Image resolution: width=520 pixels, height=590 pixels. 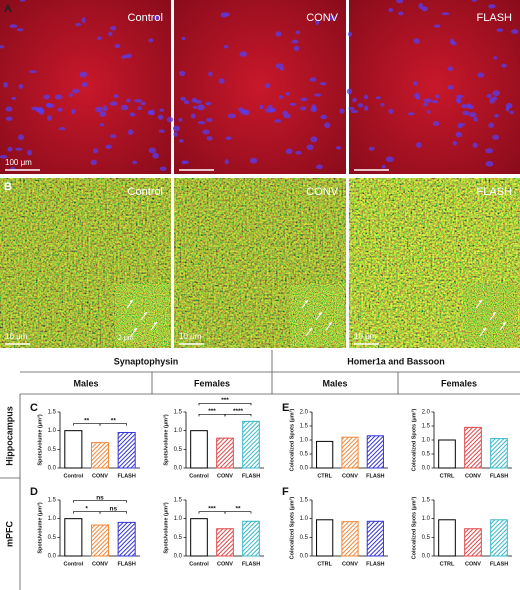 What do you see at coordinates (145, 192) in the screenshot?
I see `image-label: Control` at bounding box center [145, 192].